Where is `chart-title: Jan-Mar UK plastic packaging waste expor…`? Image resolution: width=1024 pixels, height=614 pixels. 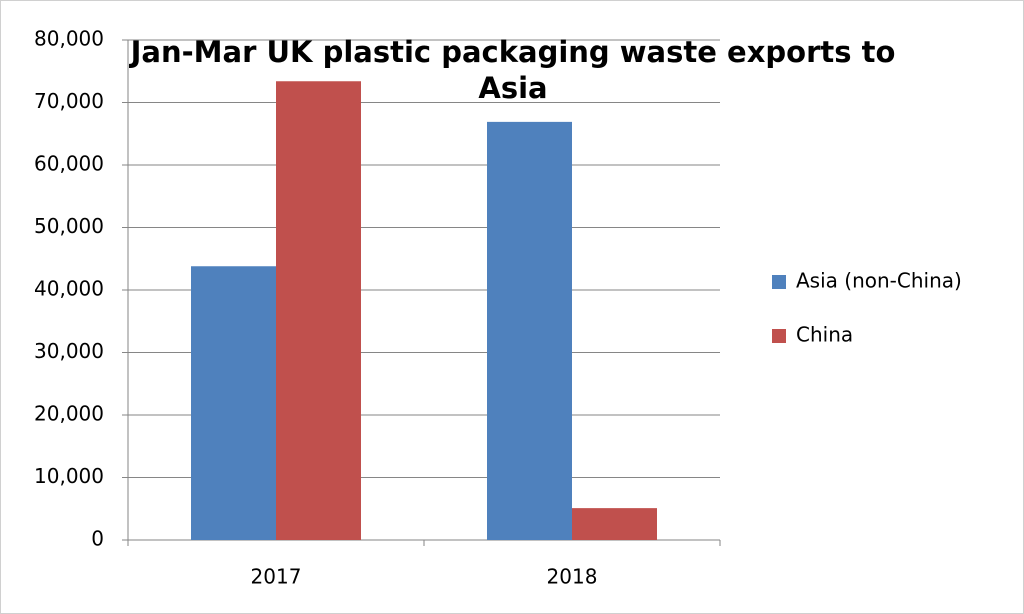 chart-title: Jan-Mar UK plastic packaging waste expor… is located at coordinates (513, 70).